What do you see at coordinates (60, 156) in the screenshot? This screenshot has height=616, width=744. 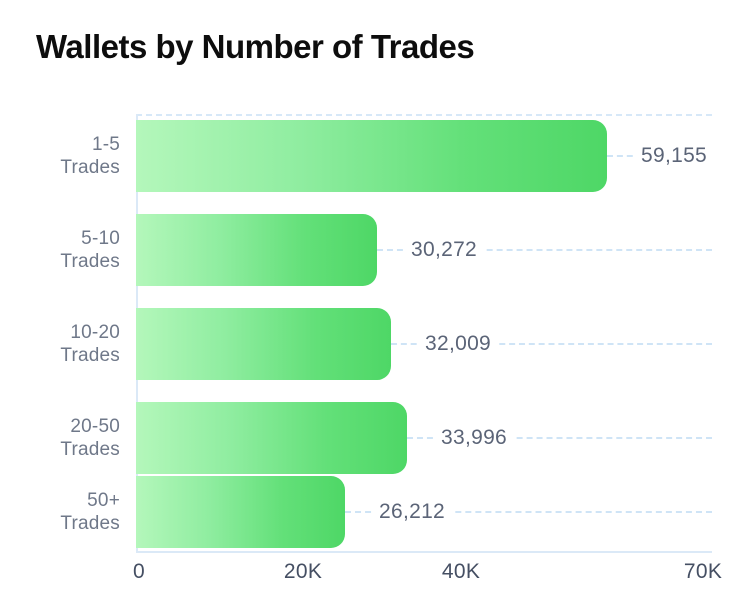 I see `category-label: 1-5 Trades` at bounding box center [60, 156].